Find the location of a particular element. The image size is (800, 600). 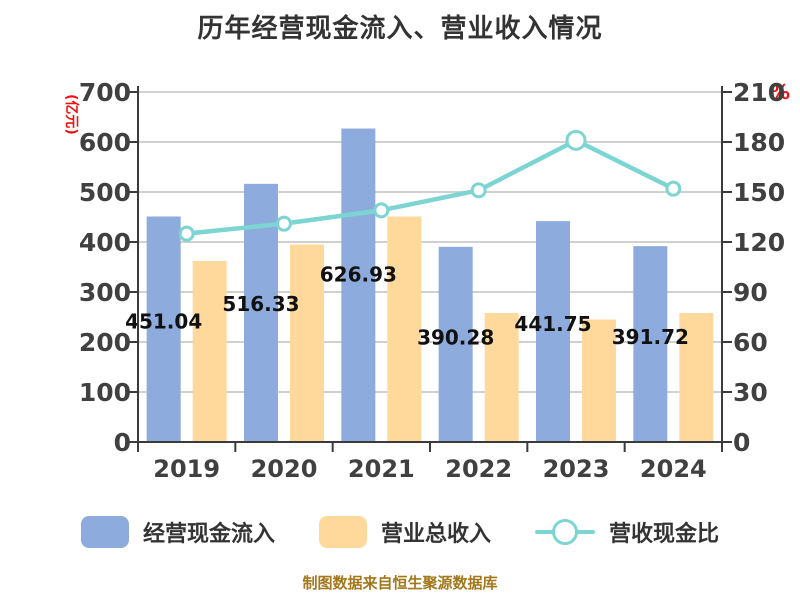

legend-item-cash-inflow: 经营现金流入 is located at coordinates (177, 532).